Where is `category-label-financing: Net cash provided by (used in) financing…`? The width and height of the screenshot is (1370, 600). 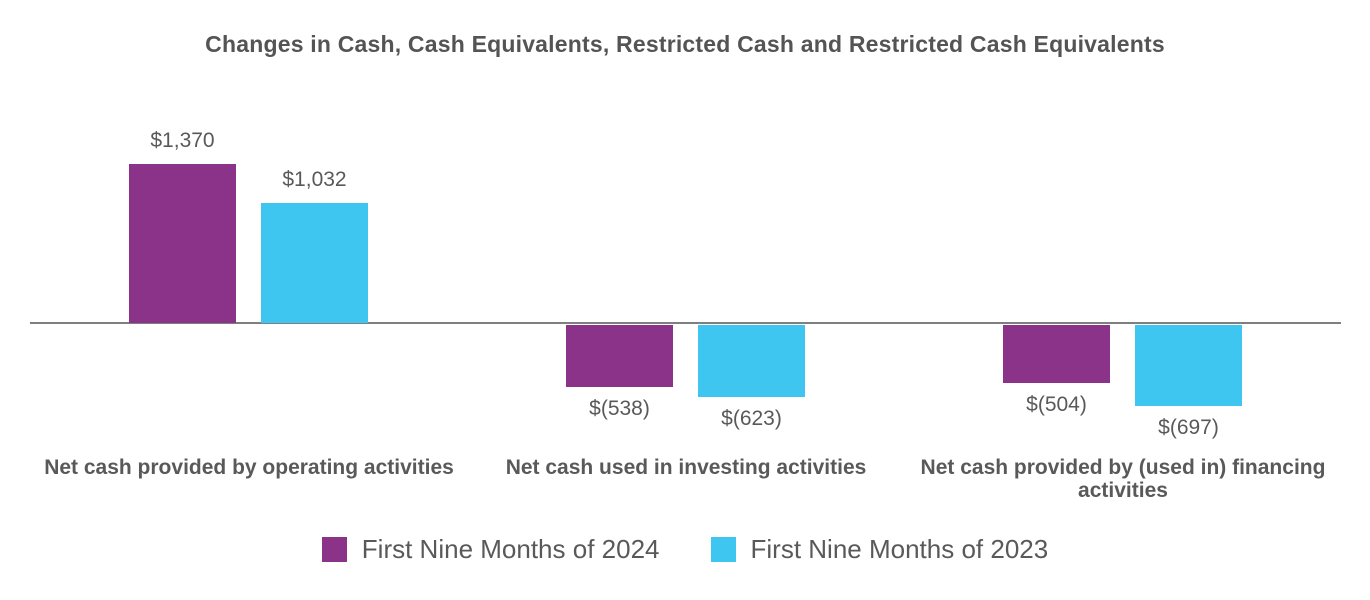 category-label-financing: Net cash provided by (used in) financing… is located at coordinates (1123, 479).